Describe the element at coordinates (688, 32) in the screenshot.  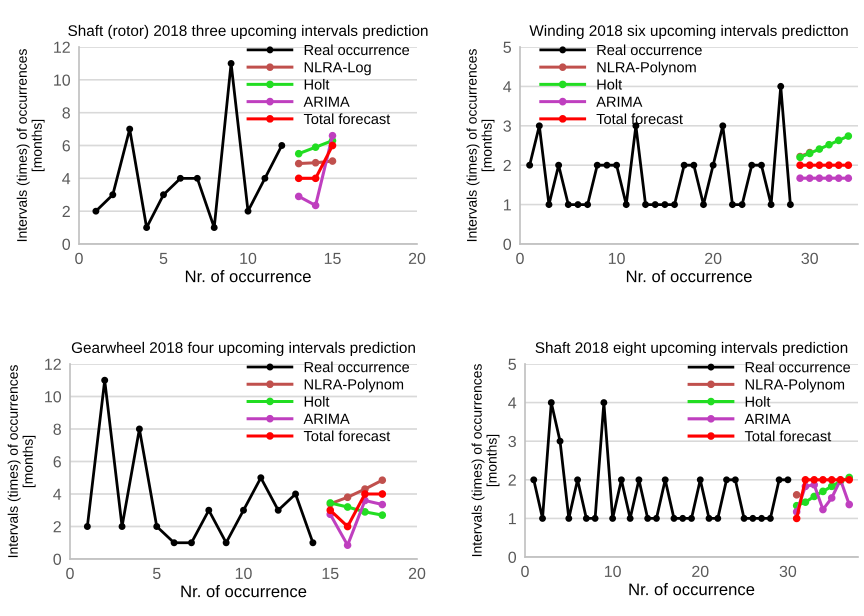
I see `chart-title: Winding 2018 six upcoming intervals predictton` at that location.